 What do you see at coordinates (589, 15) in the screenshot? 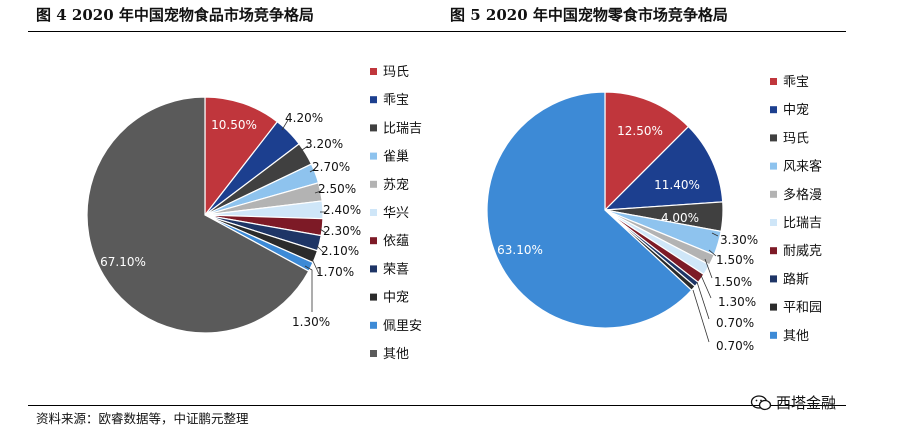
I see `chart-title-pet-snacks: 图 5 2020 年中国宠物零食市场竞争格局` at bounding box center [589, 15].